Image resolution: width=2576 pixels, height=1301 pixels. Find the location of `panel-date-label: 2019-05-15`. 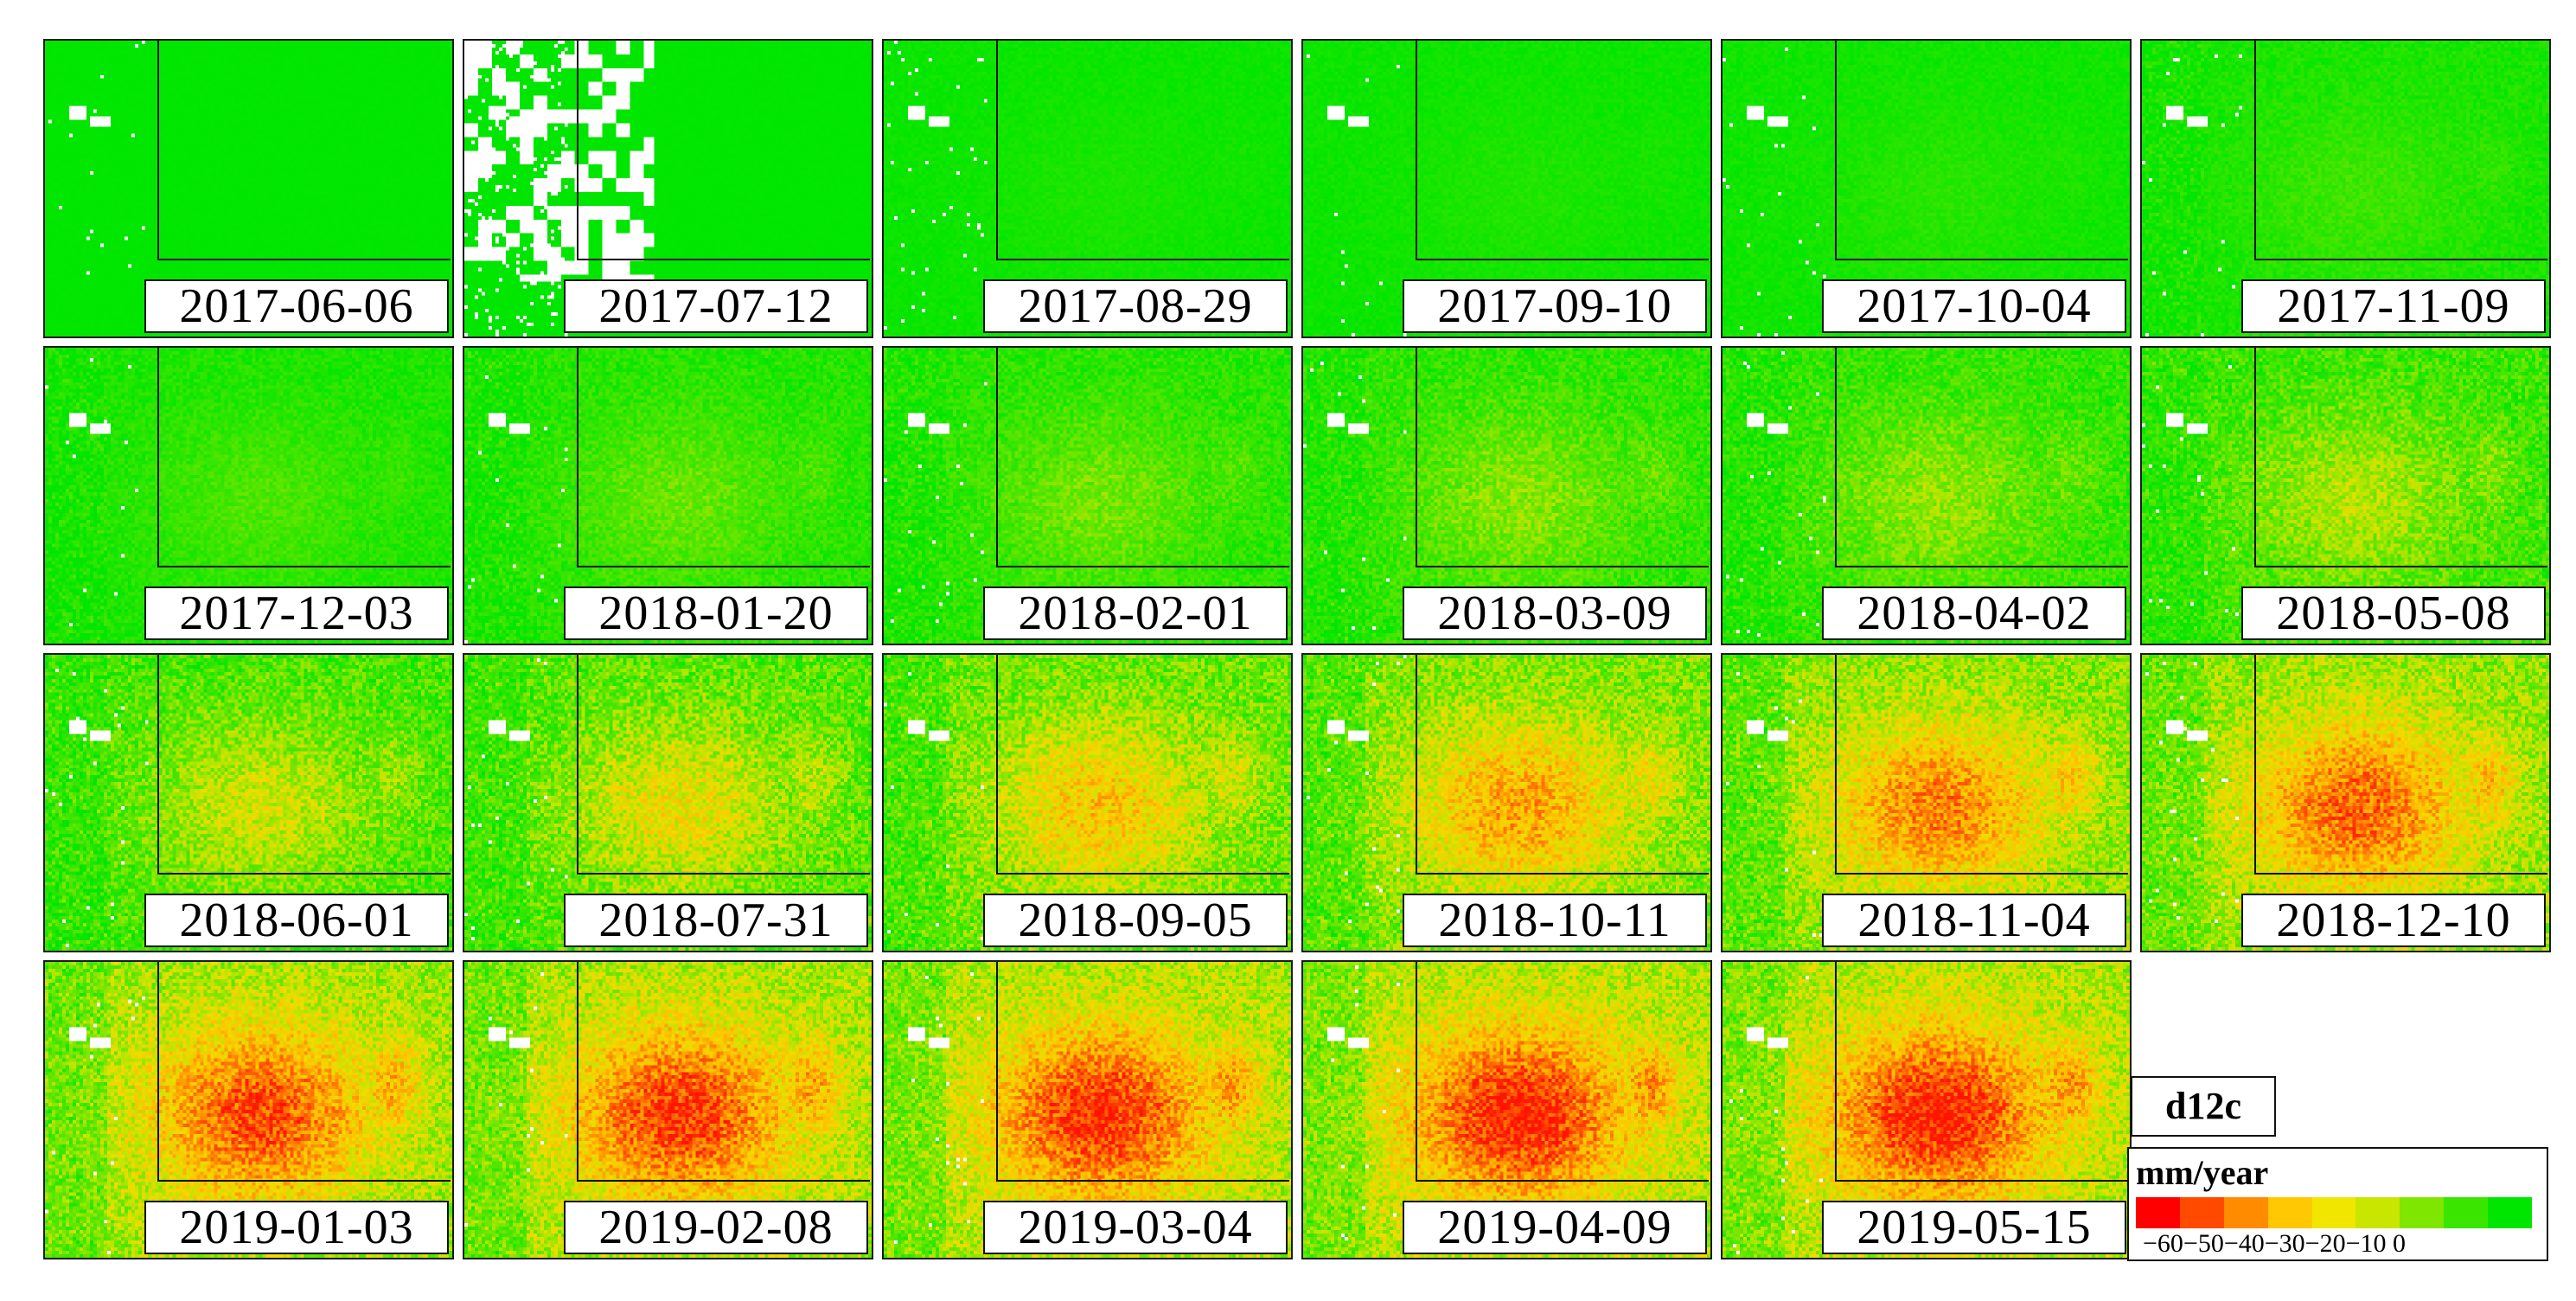

panel-date-label: 2019-05-15 is located at coordinates (1974, 1227).